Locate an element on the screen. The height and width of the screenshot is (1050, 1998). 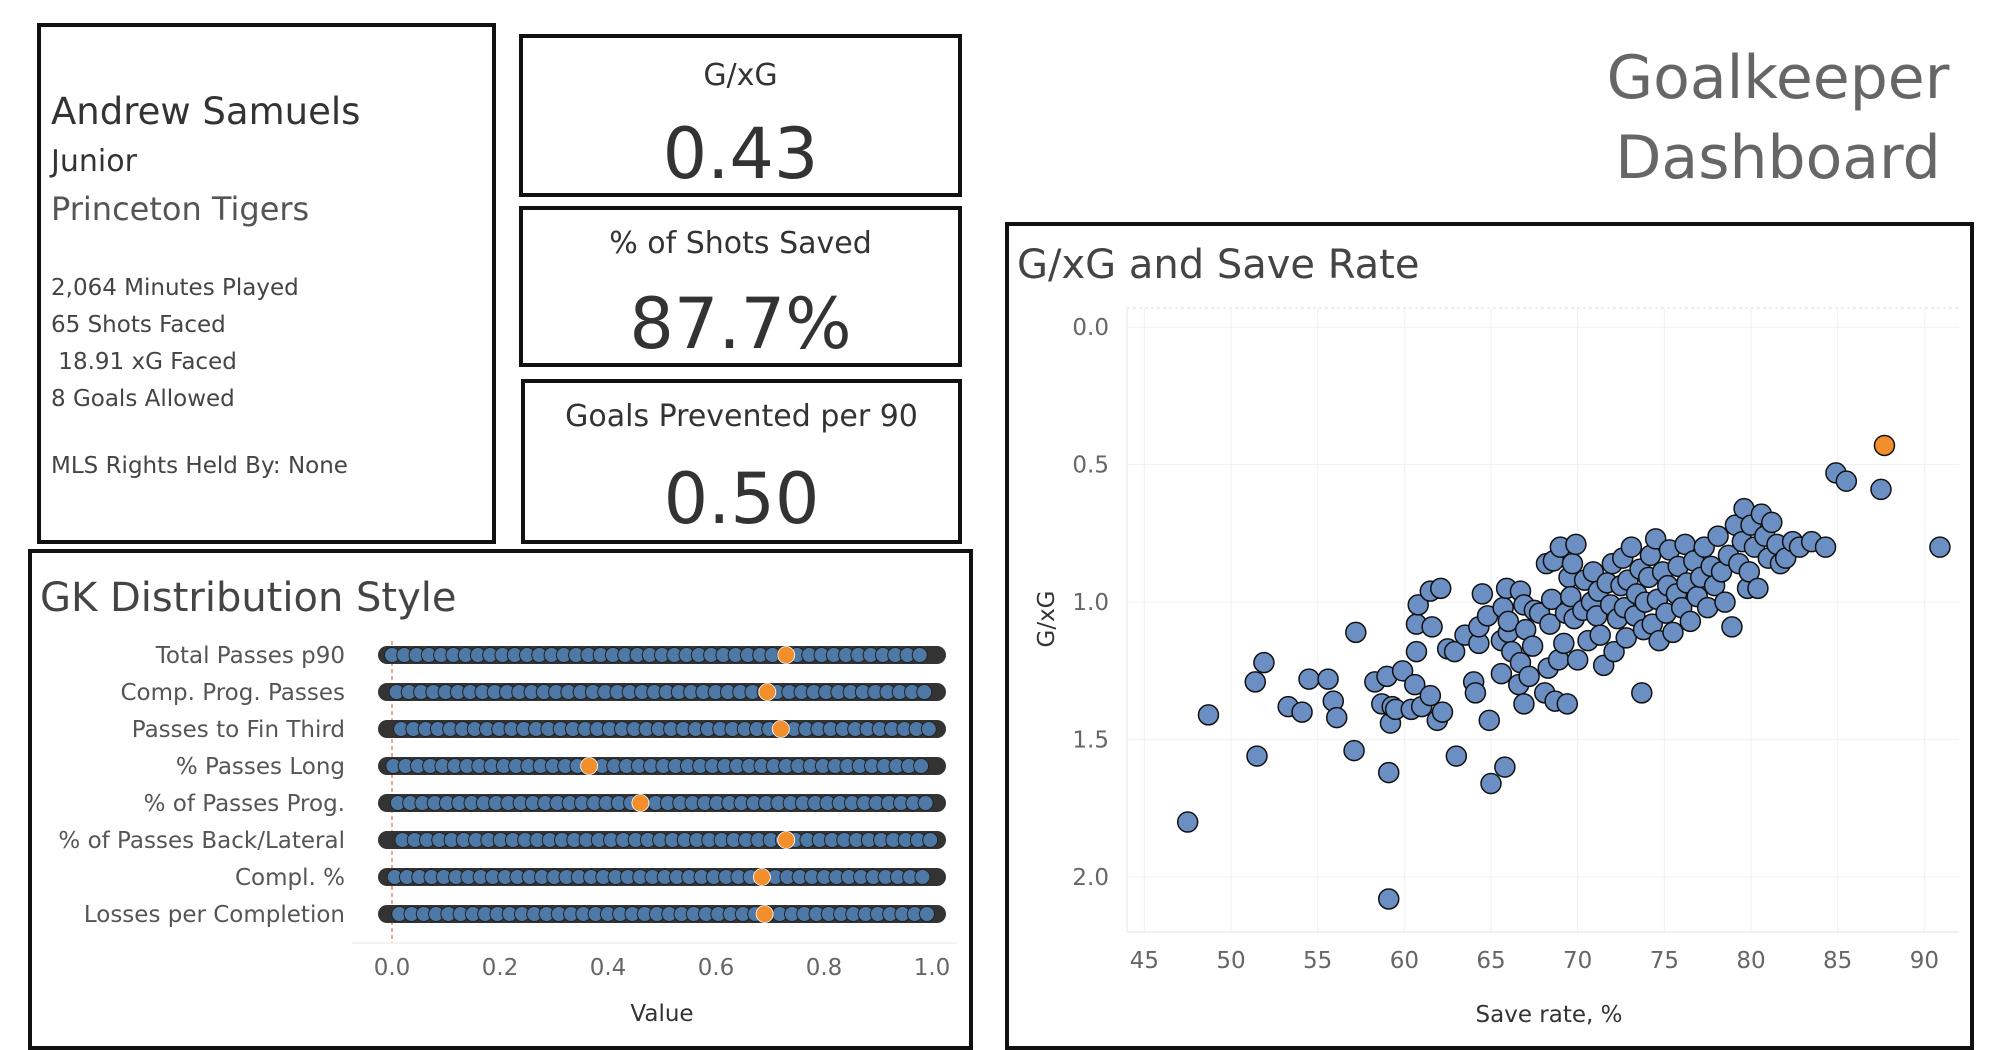
x-axis-title: Value is located at coordinates (661, 1014).